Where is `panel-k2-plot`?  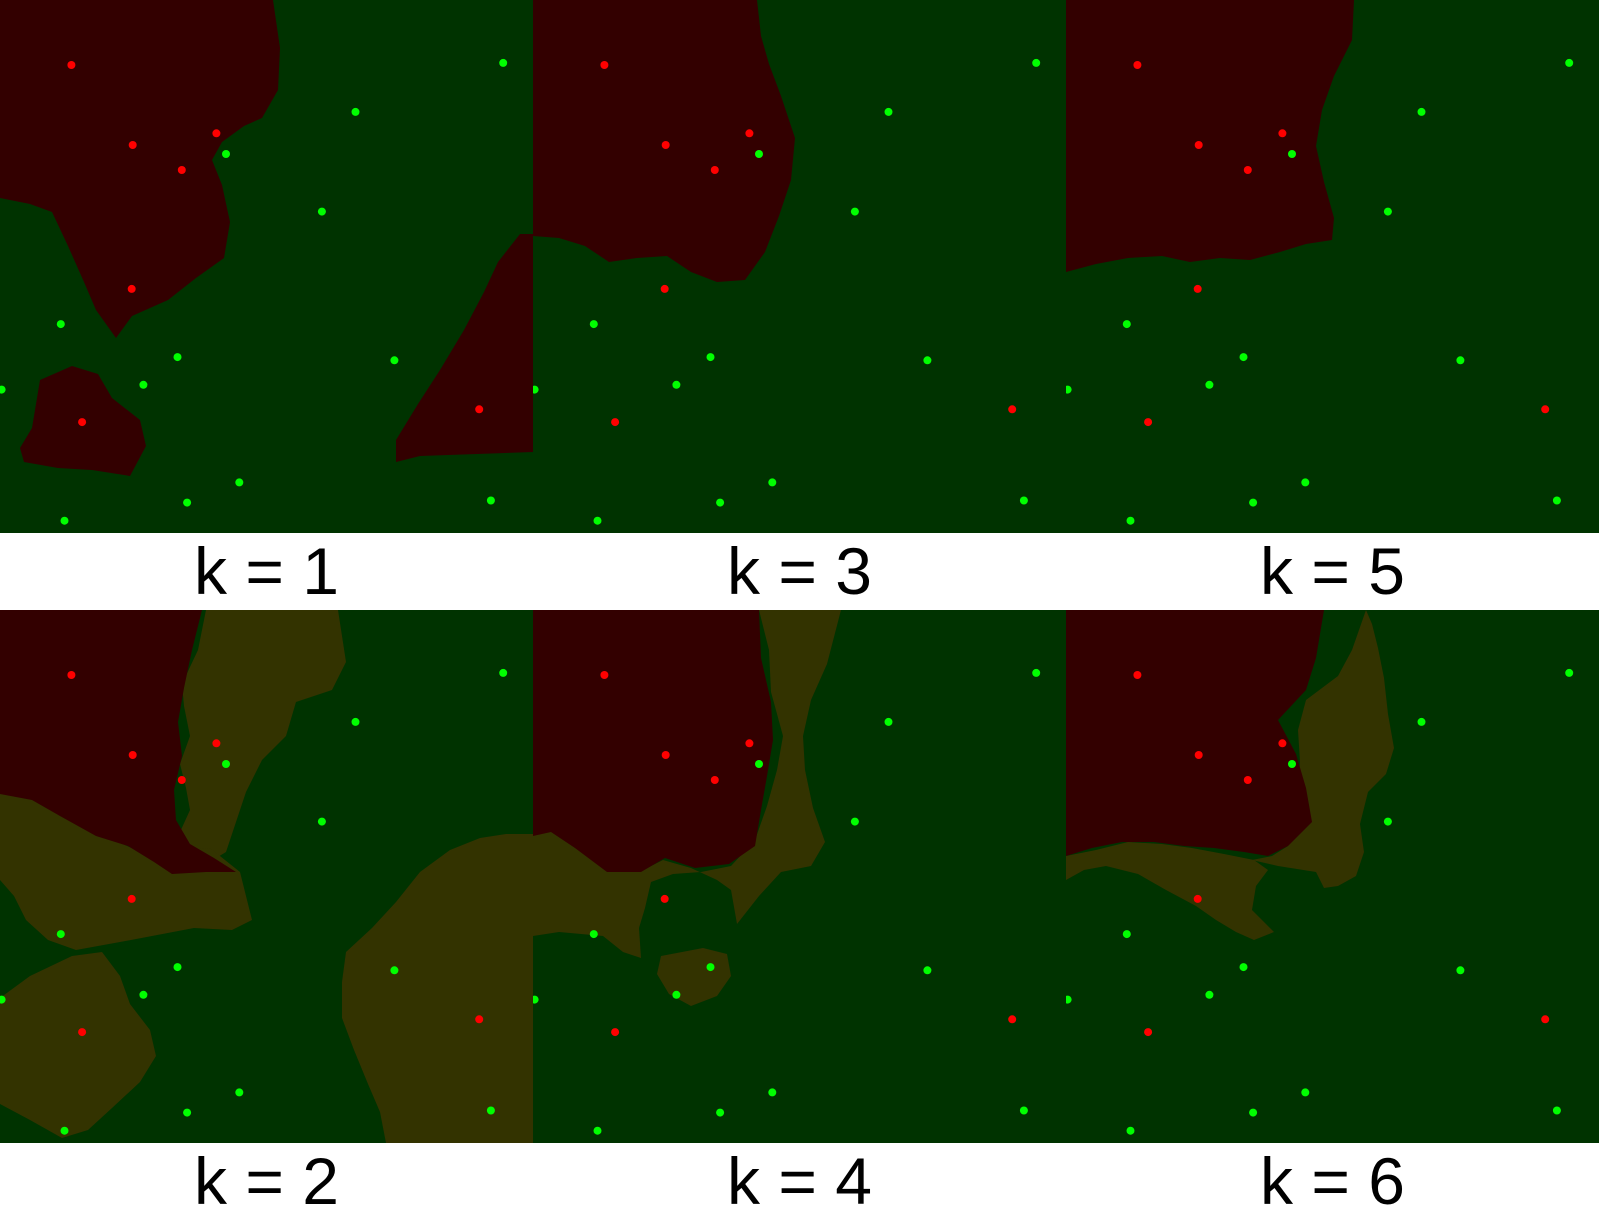
panel-k2-plot is located at coordinates (266, 876).